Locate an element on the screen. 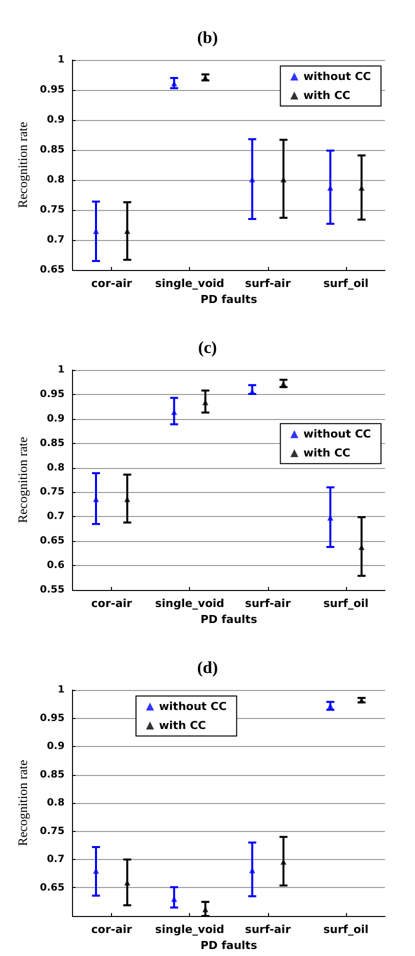 The height and width of the screenshot is (956, 415). chart-title: (c) is located at coordinates (207, 347).